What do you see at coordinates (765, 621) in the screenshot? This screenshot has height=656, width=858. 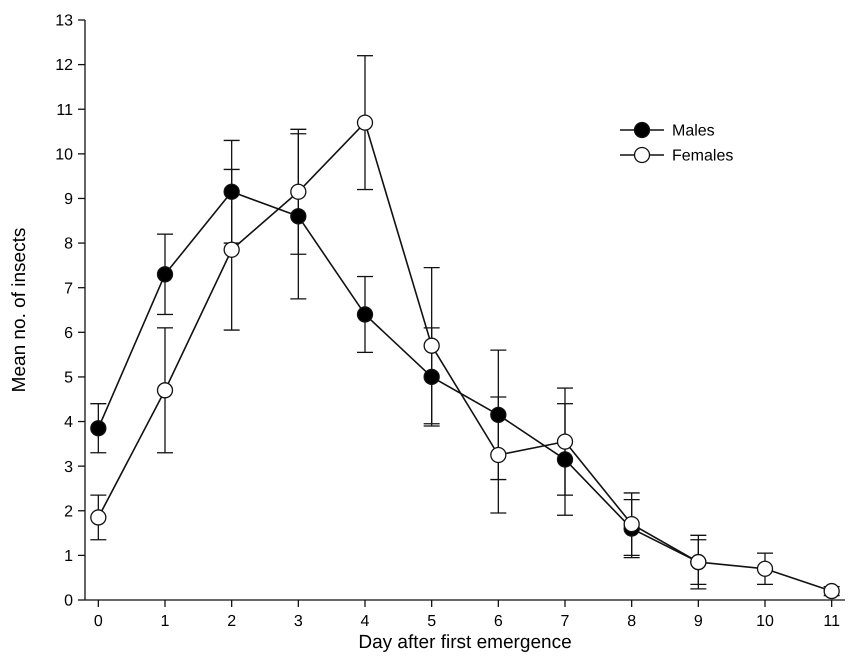 I see `x-tick-label: 10` at bounding box center [765, 621].